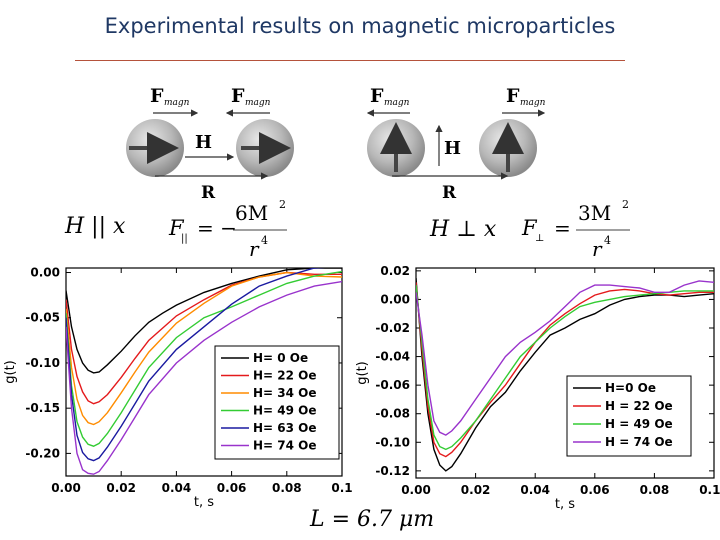 This screenshot has width=720, height=540. What do you see at coordinates (463, 229) in the screenshot?
I see `condition-perpendicular: H ⊥ x` at bounding box center [463, 229].